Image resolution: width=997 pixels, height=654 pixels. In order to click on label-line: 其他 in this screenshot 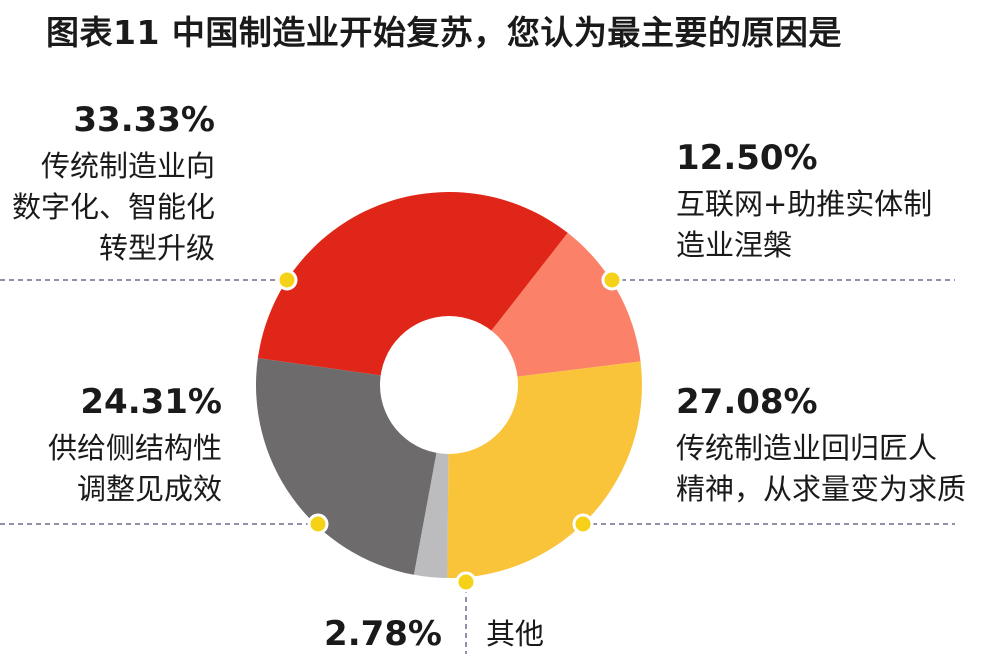, I will do `click(515, 634)`.